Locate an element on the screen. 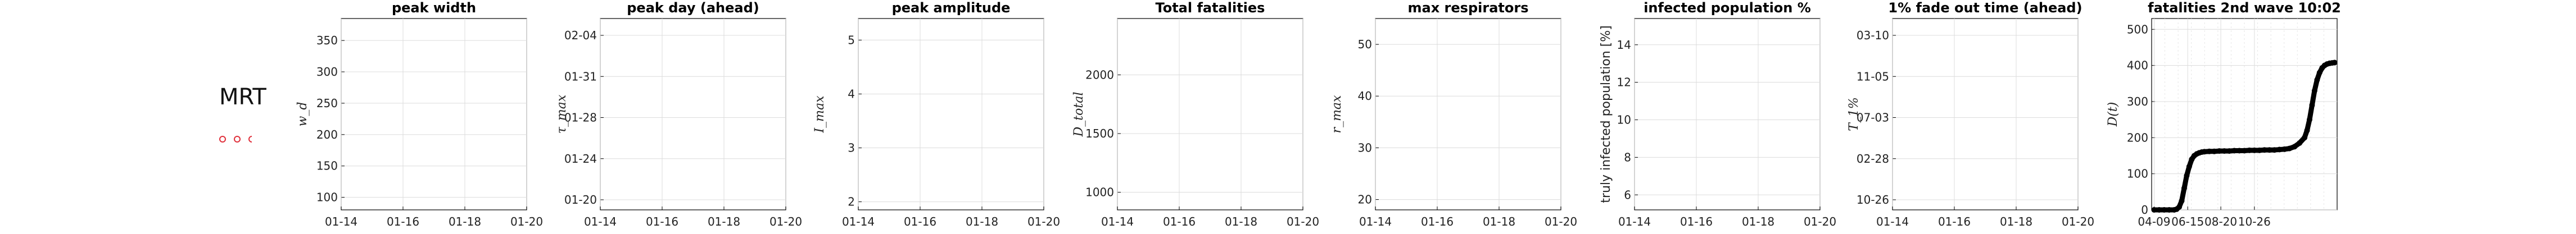  y-tick-label: 12 is located at coordinates (1624, 82).